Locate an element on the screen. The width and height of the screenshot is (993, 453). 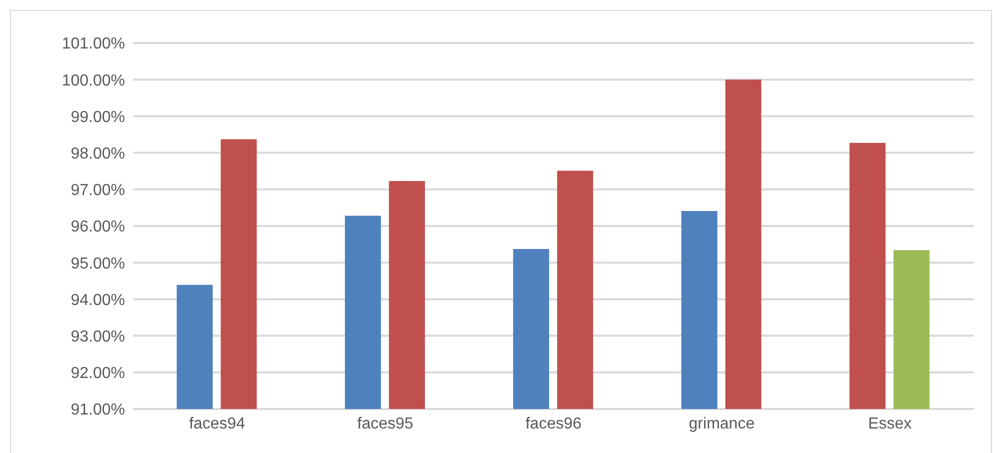
y-tick-label: 96.00% is located at coordinates (97, 227).